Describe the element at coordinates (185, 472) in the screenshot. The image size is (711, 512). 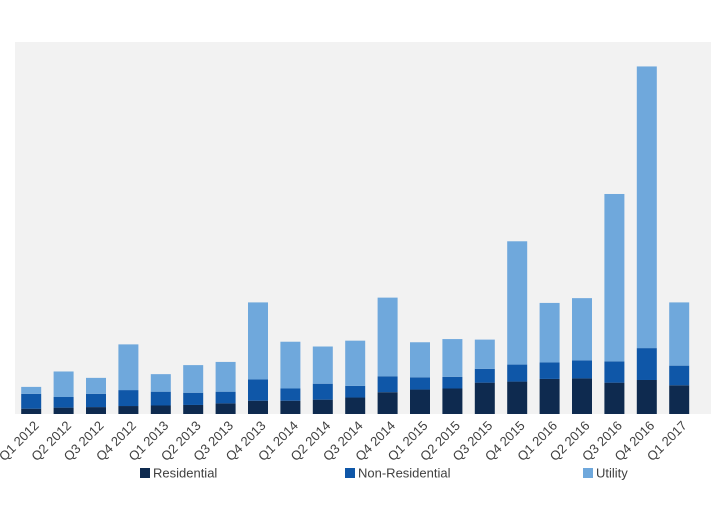
I see `legend-label: Residential` at that location.